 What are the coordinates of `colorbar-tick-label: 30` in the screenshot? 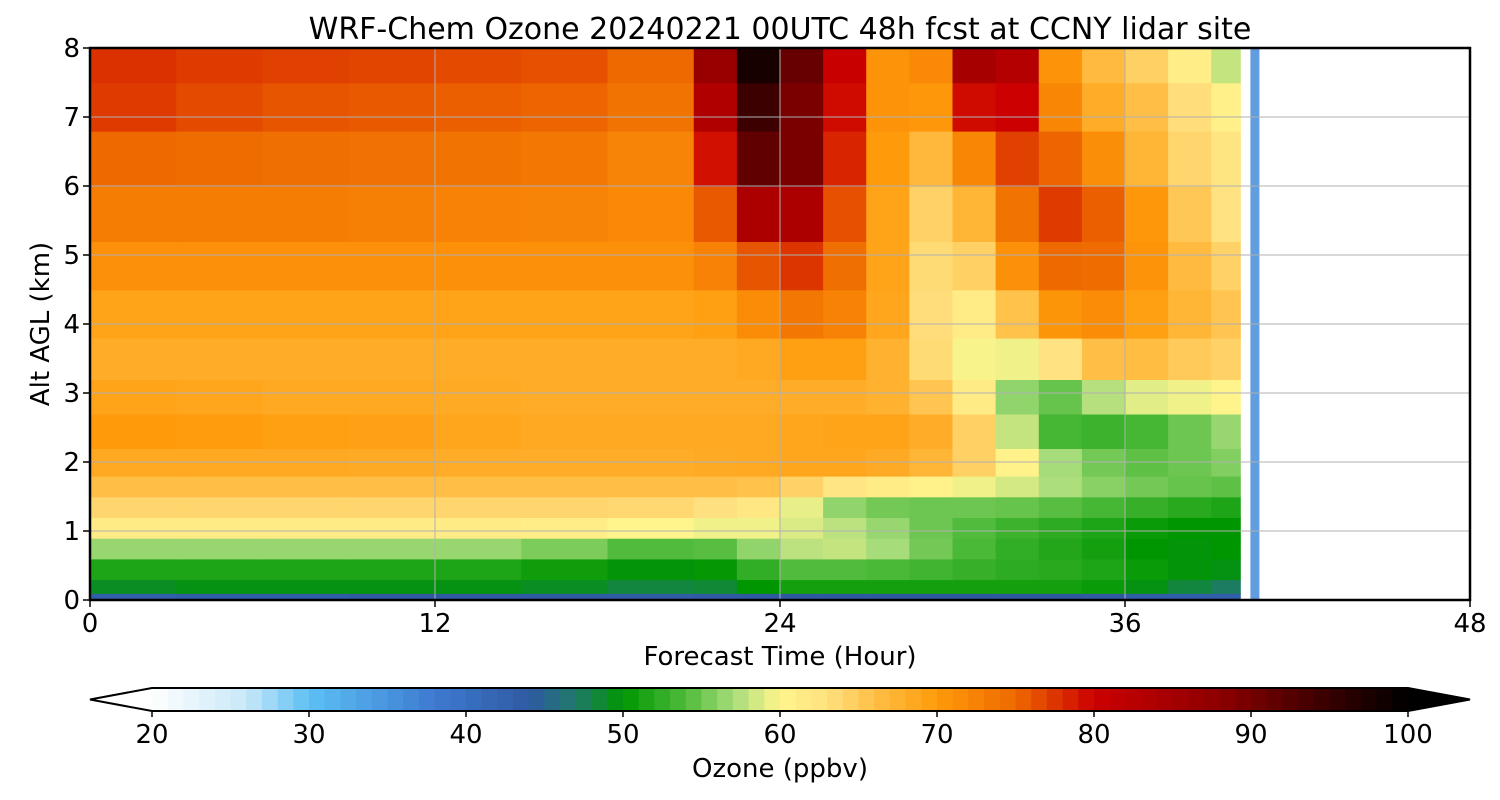 It's located at (308, 735).